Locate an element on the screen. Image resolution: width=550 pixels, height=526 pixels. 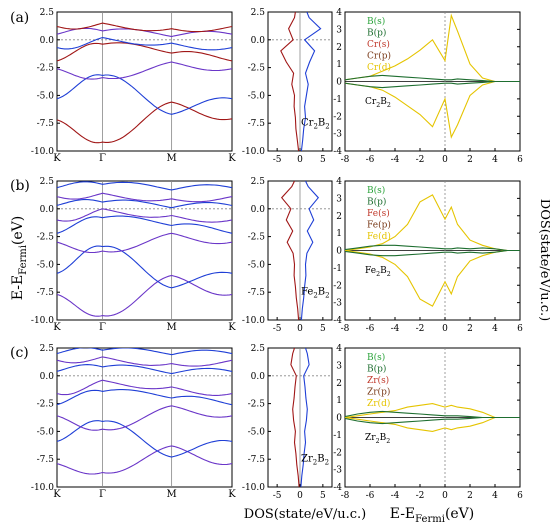
total-dos-plot: -10.0 -7.5 -5.0 -2.5 0.0 2.5 -5 0 5 Fe2B2 is located at coordinates (287, 255).